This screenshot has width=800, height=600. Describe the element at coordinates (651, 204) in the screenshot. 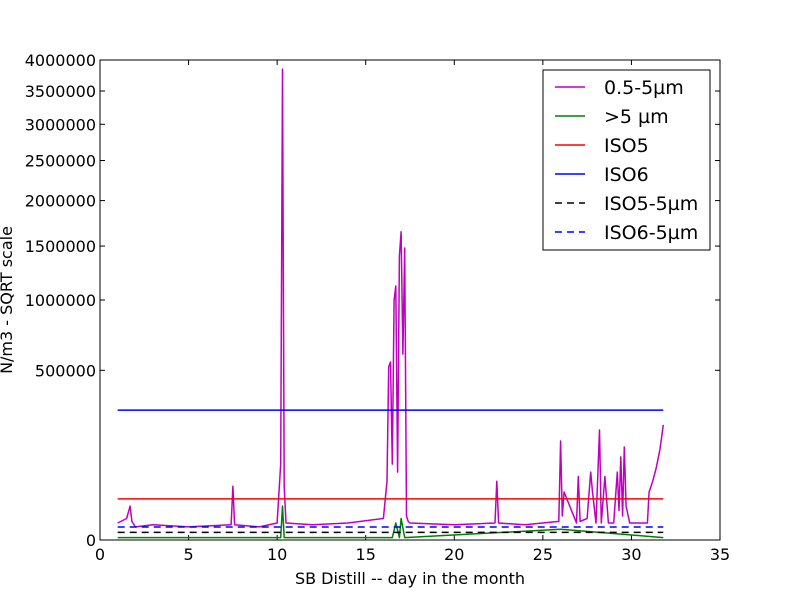

I see `legend-label: ISO5-5µm` at that location.